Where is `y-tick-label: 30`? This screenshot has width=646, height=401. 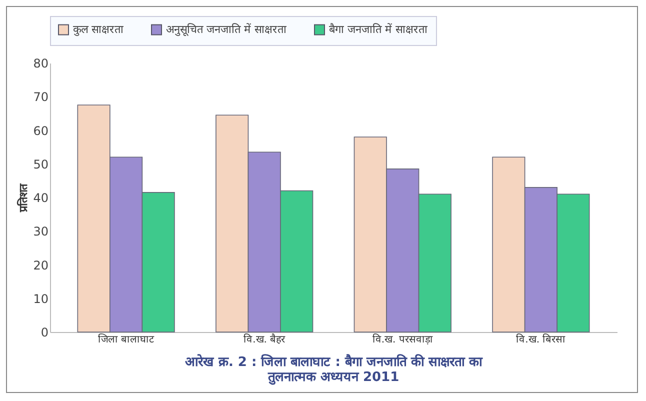 y-tick-label: 30 is located at coordinates (40, 231).